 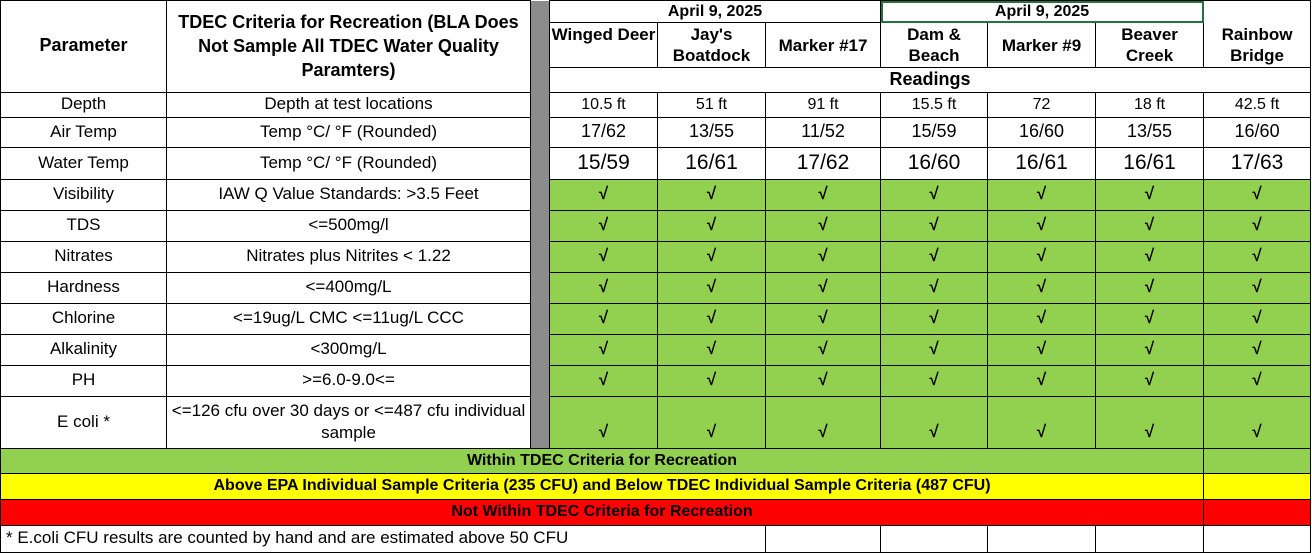 I want to click on cell-value: 18 ft, so click(x=1150, y=104).